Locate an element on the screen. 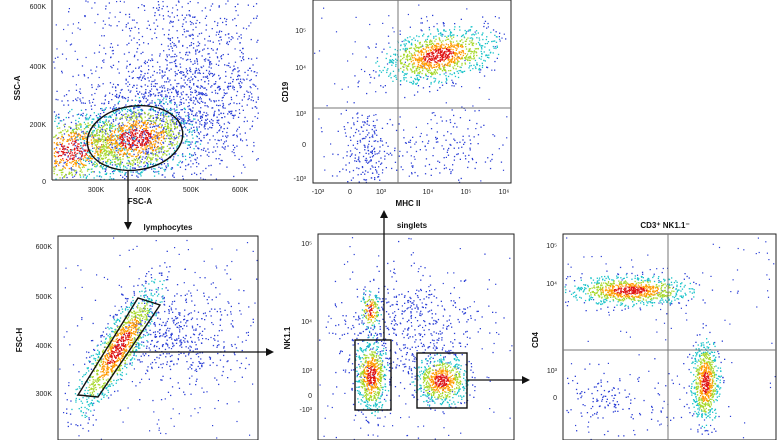  panel2-y-label: CD19 is located at coordinates (285, 91).